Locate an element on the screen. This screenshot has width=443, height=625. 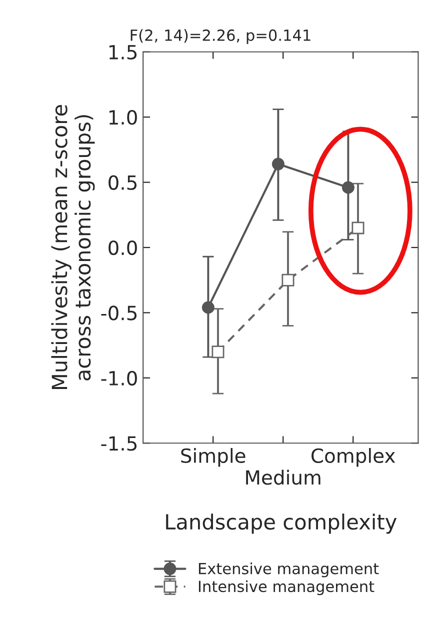
y-tick-label: -1.5 is located at coordinates (119, 443).